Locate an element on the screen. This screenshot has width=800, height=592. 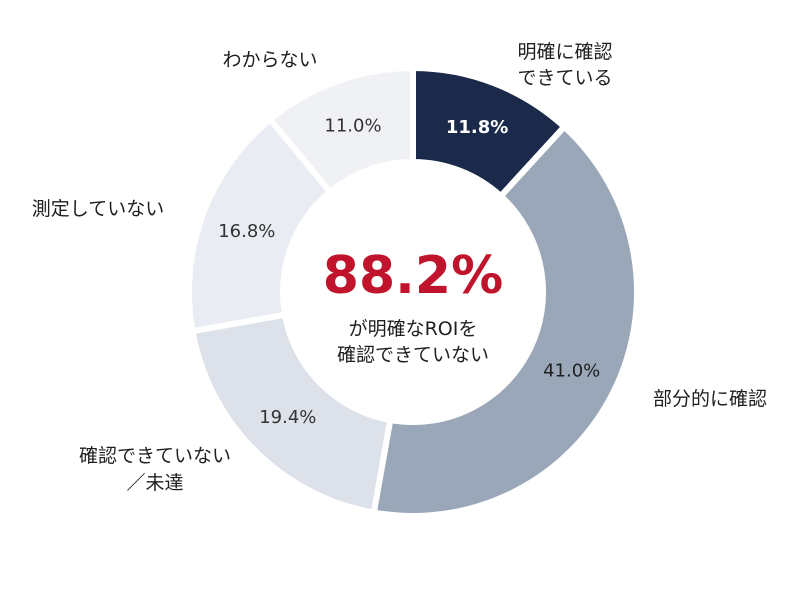
slice-category-label-2-line-1: 部分的に確認 is located at coordinates (710, 399).